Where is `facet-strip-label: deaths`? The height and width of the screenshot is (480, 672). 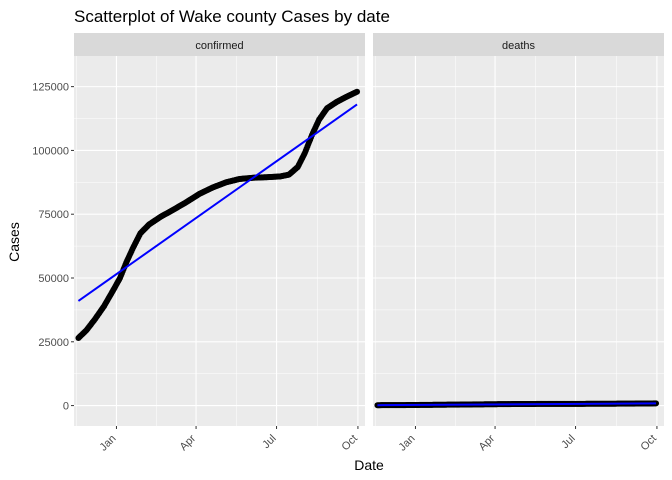 facet-strip-label: deaths is located at coordinates (519, 46).